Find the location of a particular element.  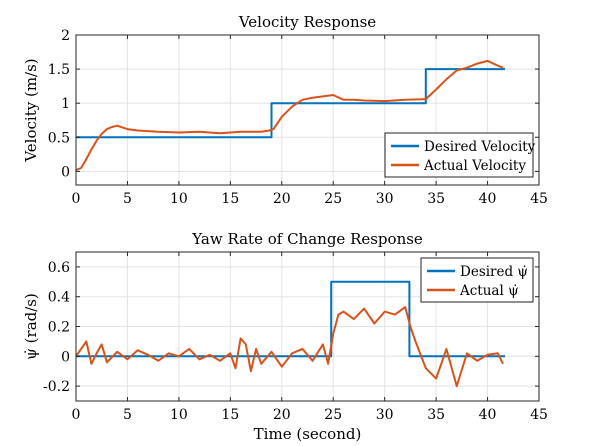

legend-label-2: Actual ψ̇ is located at coordinates (489, 291).